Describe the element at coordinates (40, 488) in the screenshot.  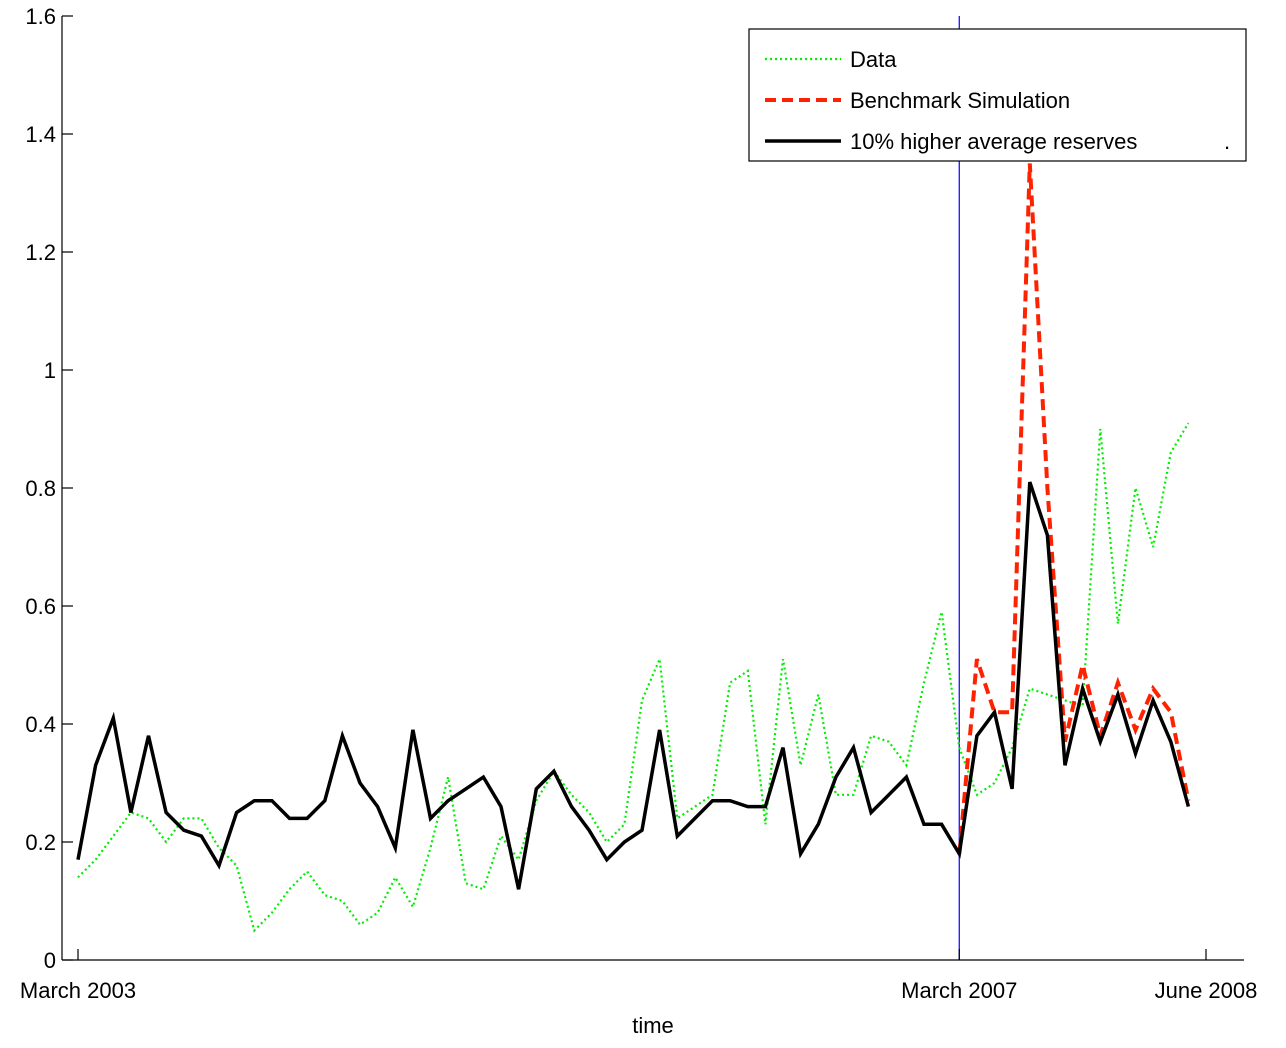
I see `y-tick-label: 0.8` at that location.